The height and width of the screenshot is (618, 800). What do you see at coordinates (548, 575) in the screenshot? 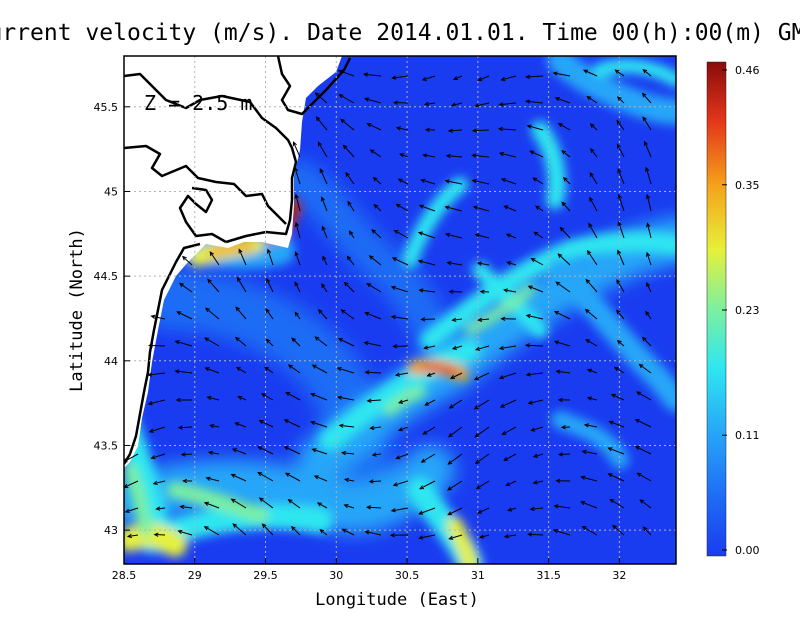
I see `x-tick-label: 31.5` at bounding box center [548, 575].